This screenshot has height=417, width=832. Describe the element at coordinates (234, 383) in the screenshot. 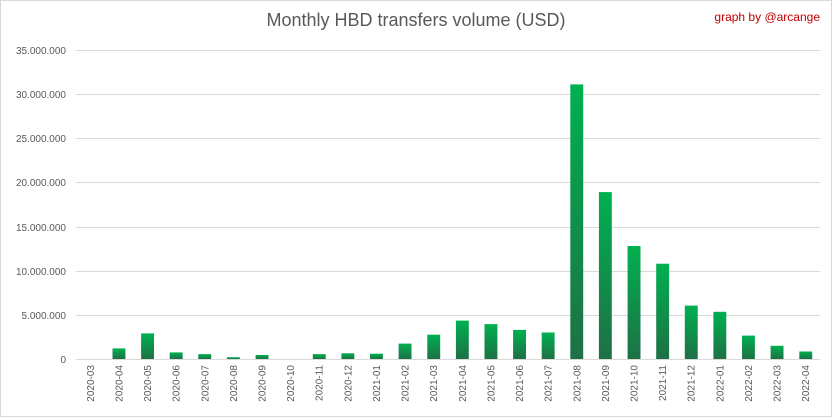

I see `x-tick-label: 2020-08` at that location.